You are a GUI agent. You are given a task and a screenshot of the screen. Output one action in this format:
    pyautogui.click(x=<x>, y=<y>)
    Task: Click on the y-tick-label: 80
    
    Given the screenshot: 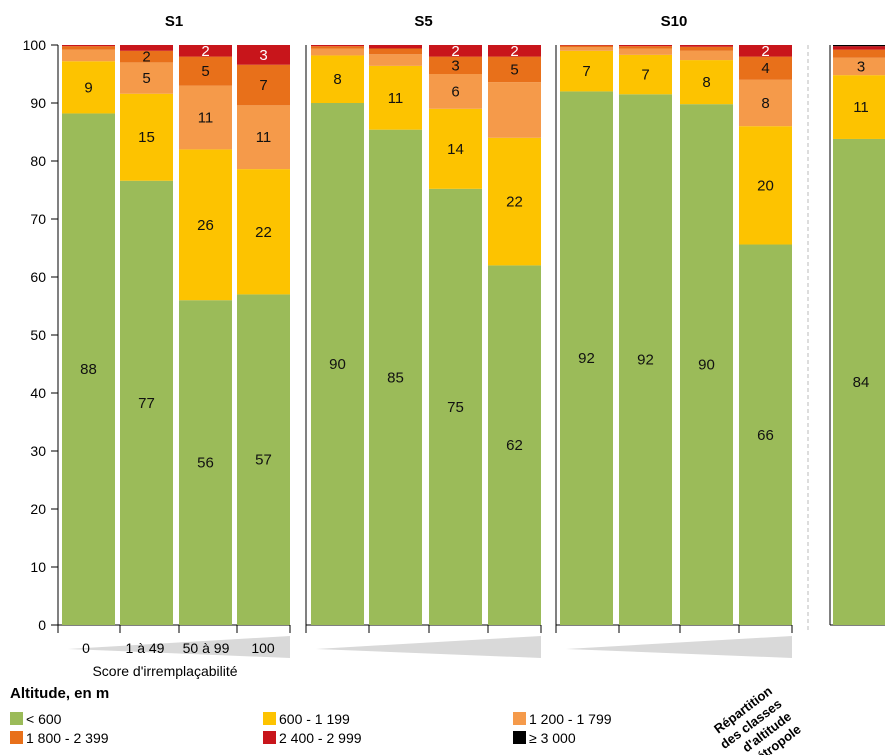 What is the action you would take?
    pyautogui.click(x=38, y=161)
    